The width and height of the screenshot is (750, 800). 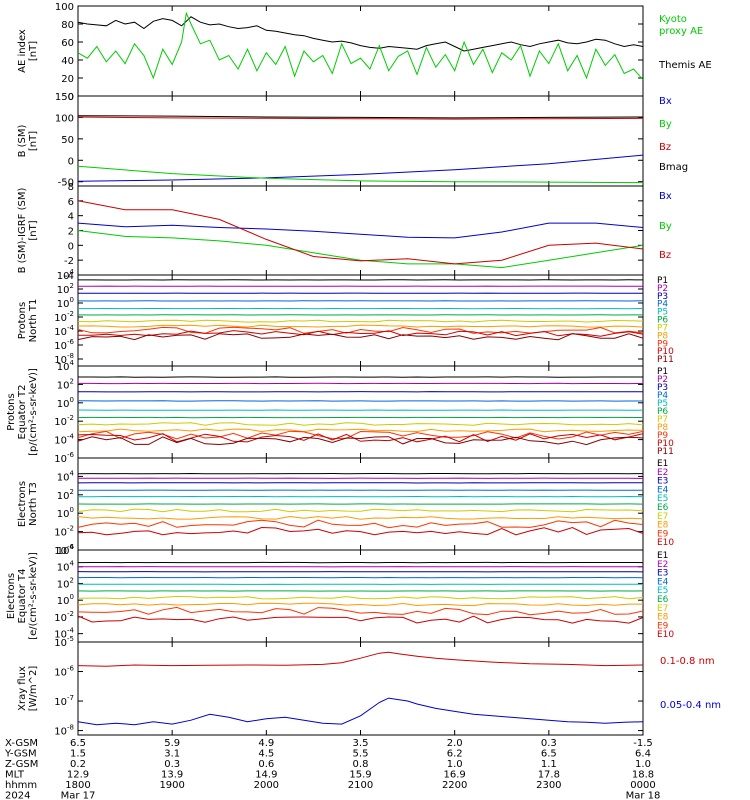 What do you see at coordinates (22, 412) in the screenshot?
I see `y-axis-label: Equator T2` at bounding box center [22, 412].